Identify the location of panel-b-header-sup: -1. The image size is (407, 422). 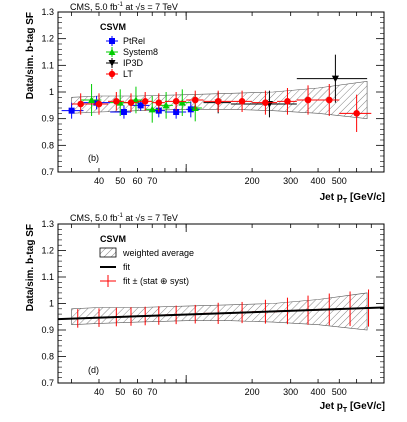
(121, 5).